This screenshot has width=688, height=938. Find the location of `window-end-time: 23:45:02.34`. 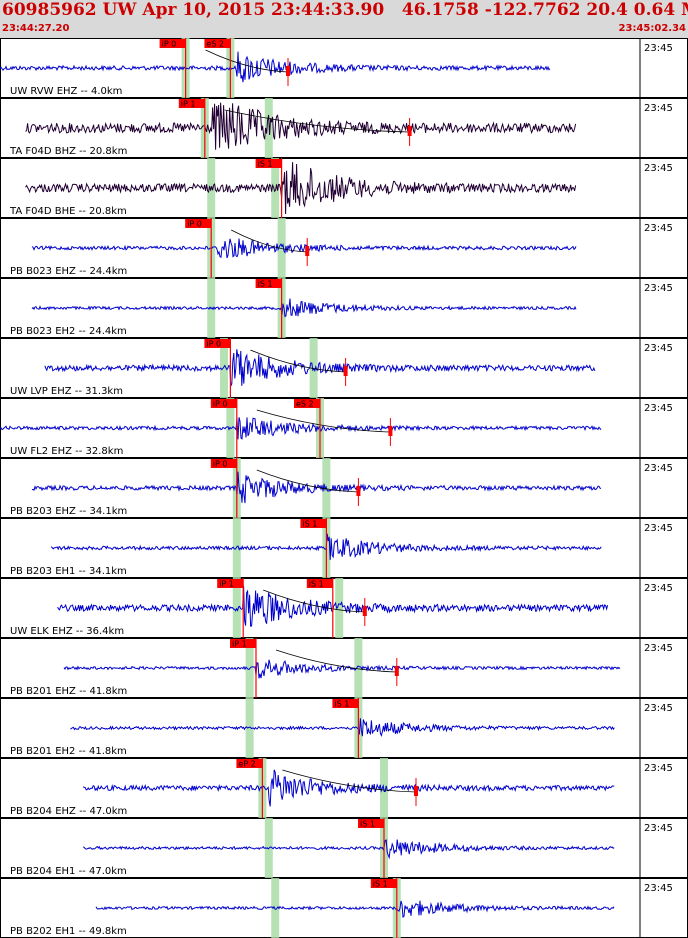

window-end-time: 23:45:02.34 is located at coordinates (652, 28).